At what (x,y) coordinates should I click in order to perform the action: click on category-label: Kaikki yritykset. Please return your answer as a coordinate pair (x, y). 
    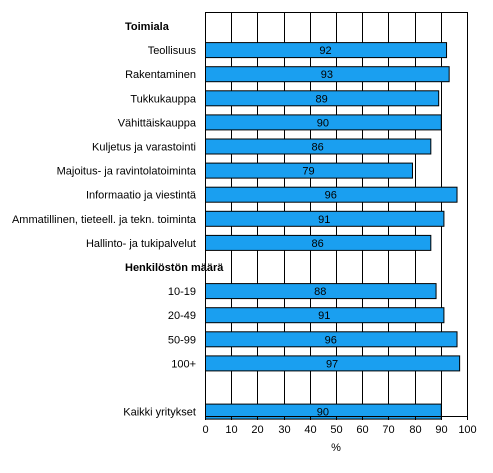
    Looking at the image, I should click on (159, 413).